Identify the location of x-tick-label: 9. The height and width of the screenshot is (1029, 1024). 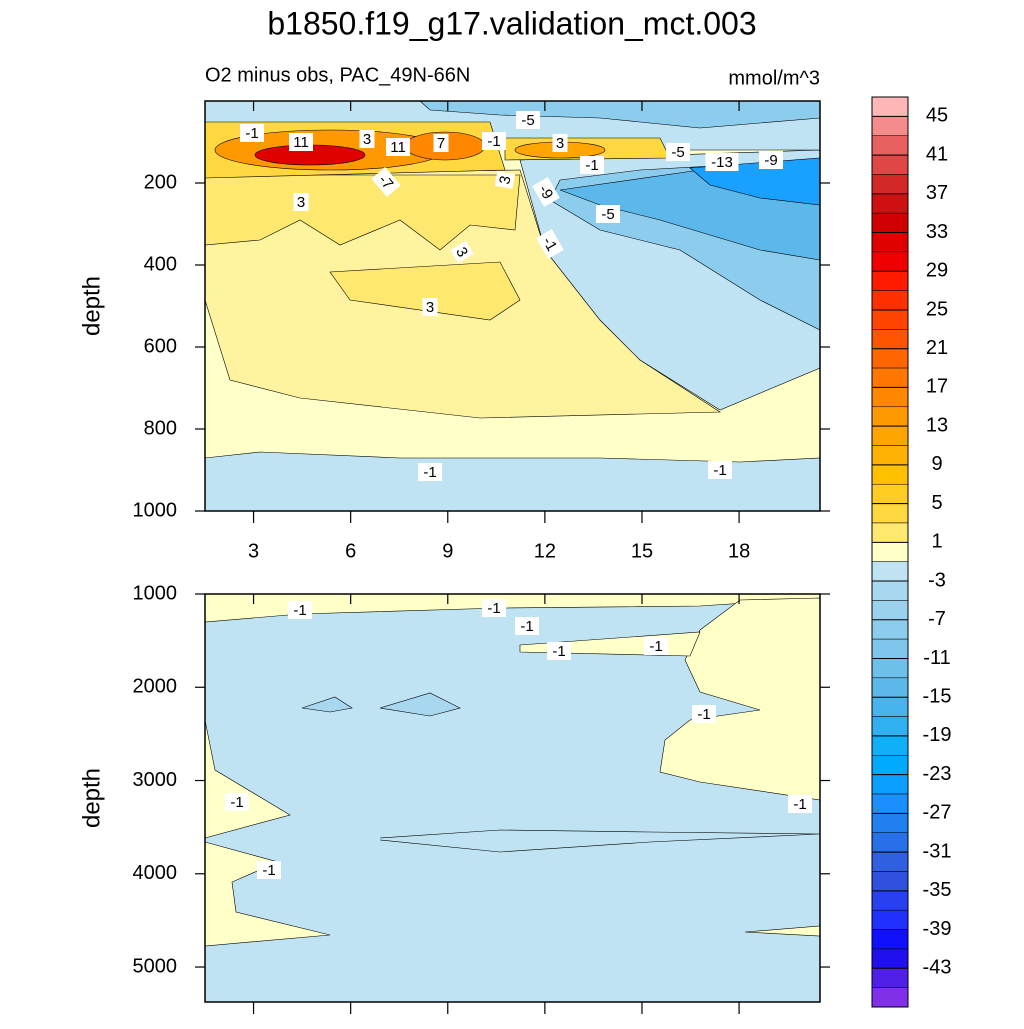
(447, 551).